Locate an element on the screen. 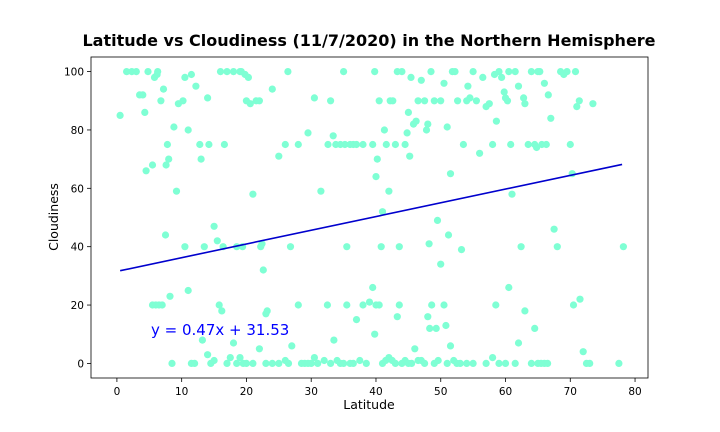  x-tick-label: 40 is located at coordinates (375, 392).